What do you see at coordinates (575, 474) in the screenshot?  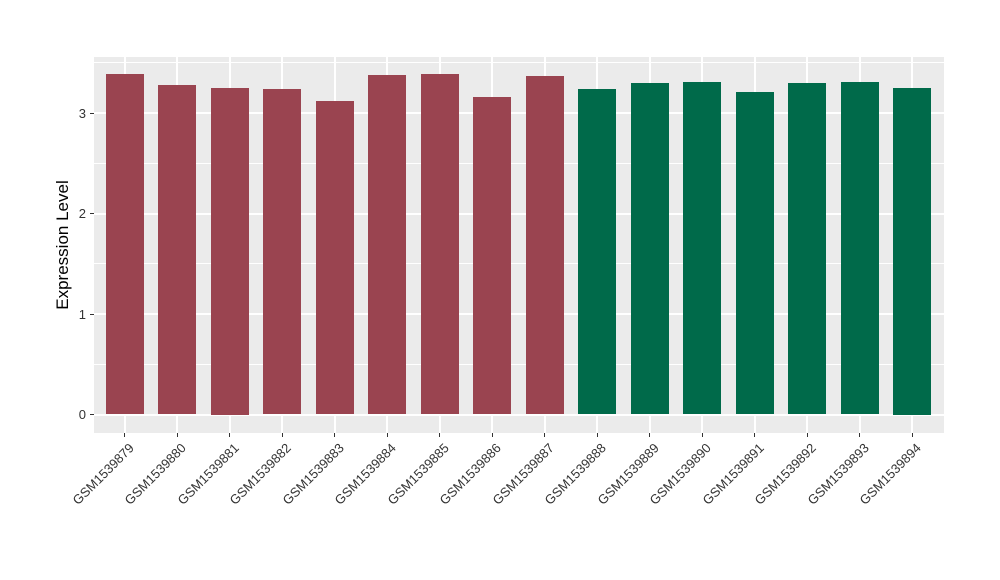 I see `x-tick-label-GSM1539888: GSM1539888` at bounding box center [575, 474].